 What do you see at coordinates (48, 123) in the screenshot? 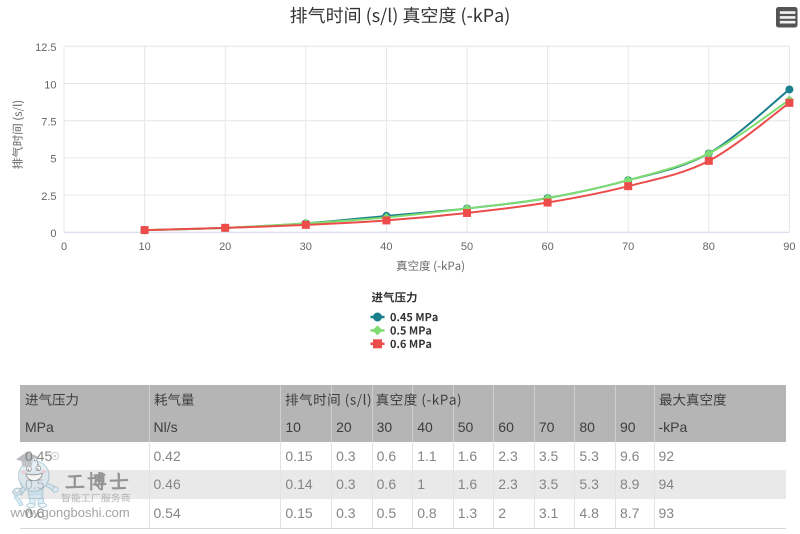
I see `svg-text: 7.5` at bounding box center [48, 123].